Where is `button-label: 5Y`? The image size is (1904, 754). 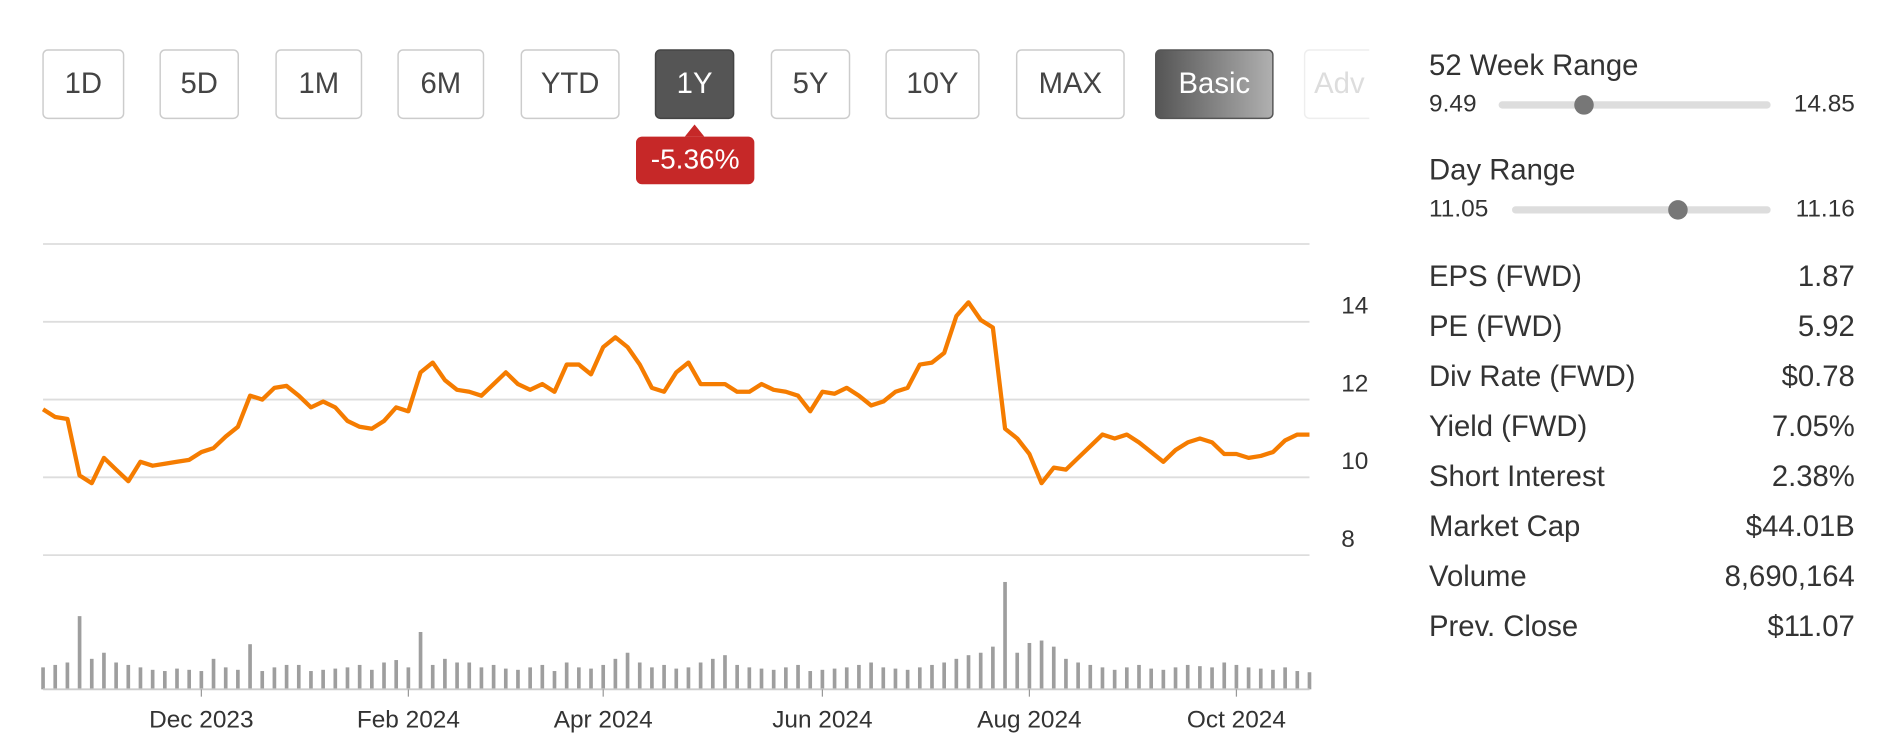
button-label: 5Y is located at coordinates (811, 83).